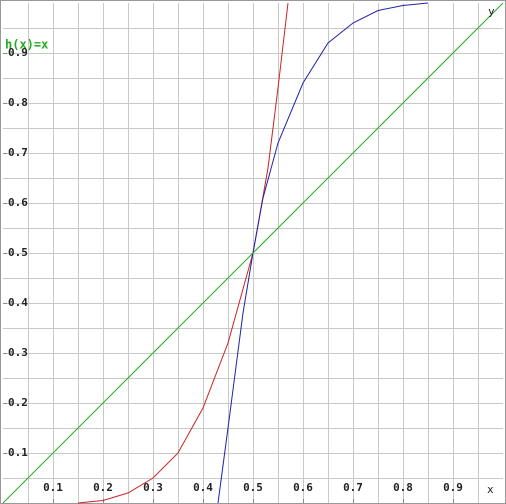 This screenshot has height=504, width=506. What do you see at coordinates (353, 487) in the screenshot?
I see `x-tick-label: 0.7` at bounding box center [353, 487].